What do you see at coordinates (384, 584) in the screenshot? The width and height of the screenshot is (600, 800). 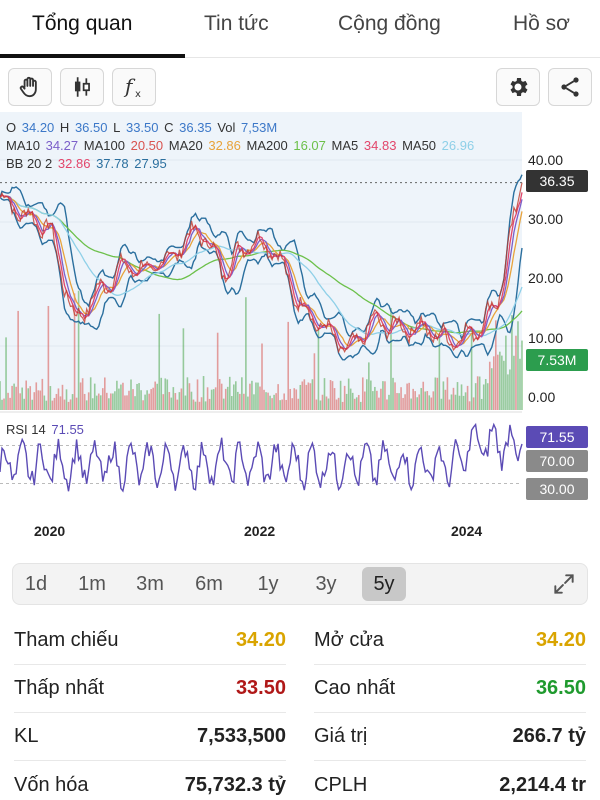 I see `range-5y: 5y` at bounding box center [384, 584].